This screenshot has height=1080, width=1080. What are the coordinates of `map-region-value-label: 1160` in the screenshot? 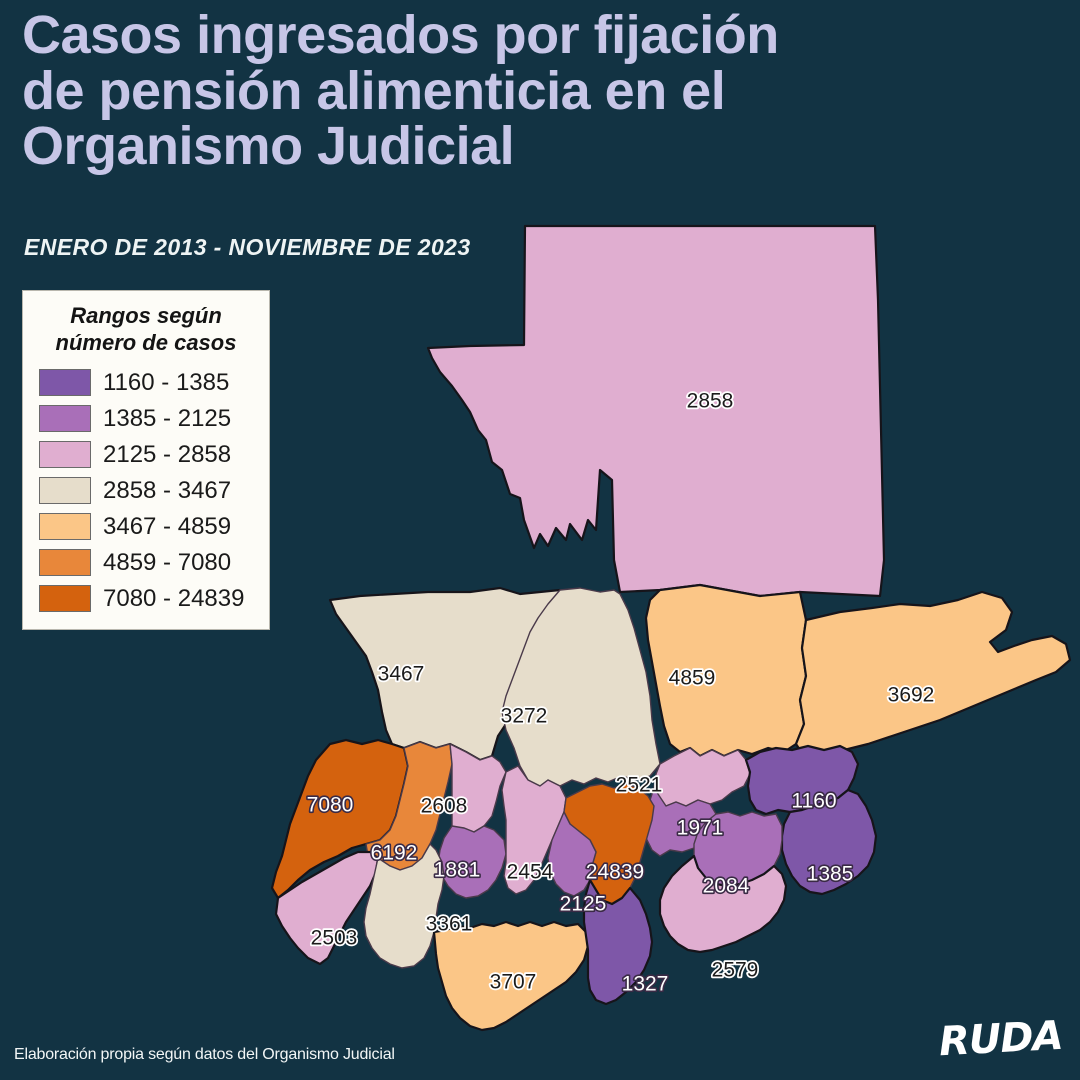 It's located at (813, 801).